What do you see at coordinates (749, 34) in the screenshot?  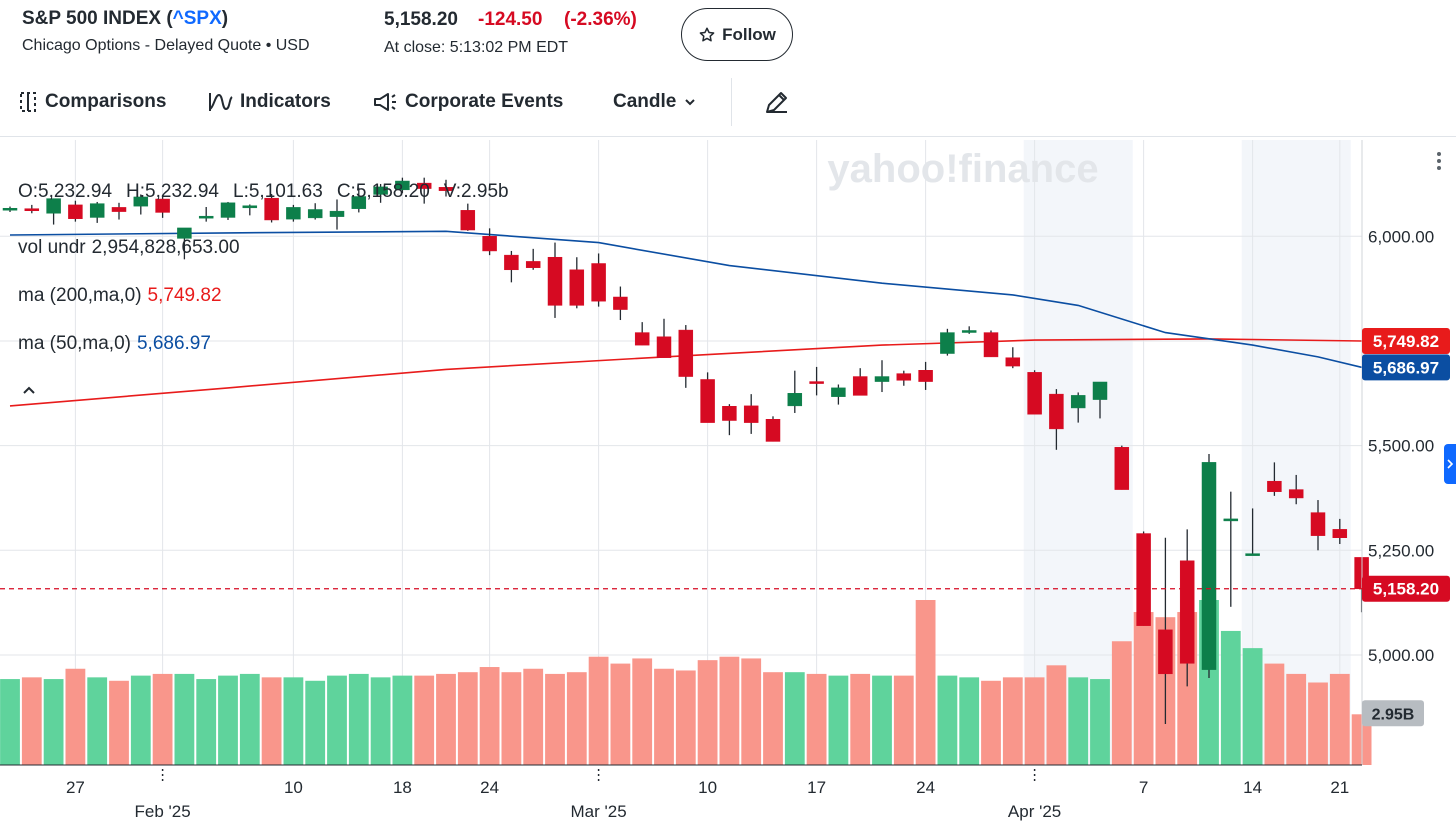 I see `follow-label: Follow` at bounding box center [749, 34].